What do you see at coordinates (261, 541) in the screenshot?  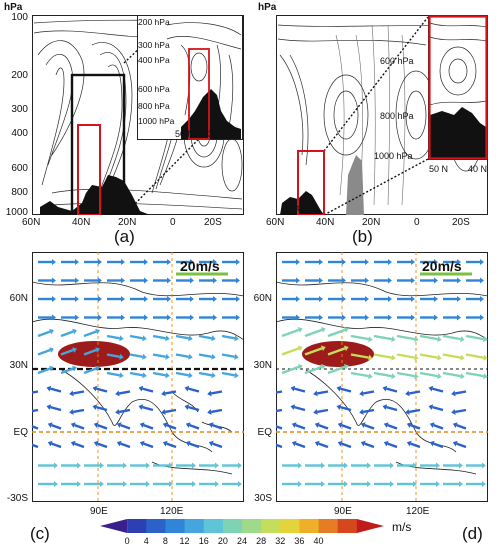 I see `colorbar-tick-label: 28` at bounding box center [261, 541].